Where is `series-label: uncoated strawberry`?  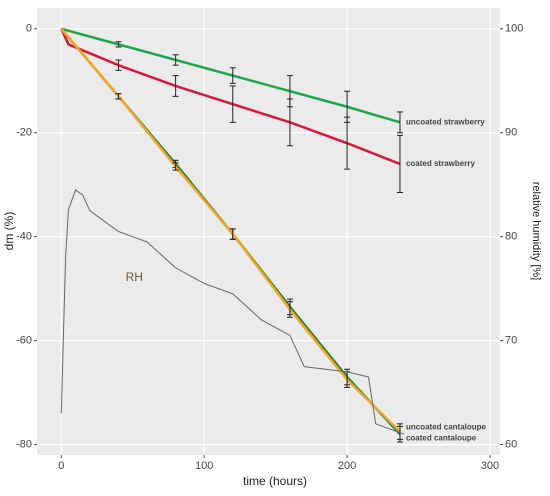
series-label: uncoated strawberry is located at coordinates (445, 121).